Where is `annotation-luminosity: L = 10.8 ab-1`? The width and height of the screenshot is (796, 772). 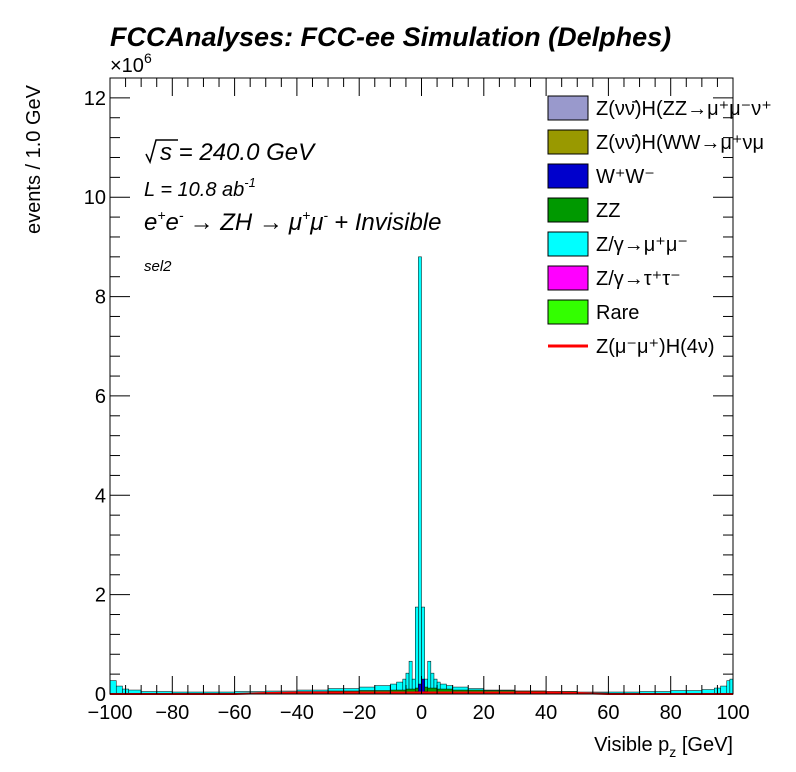 annotation-luminosity: L = 10.8 ab-1 is located at coordinates (200, 188).